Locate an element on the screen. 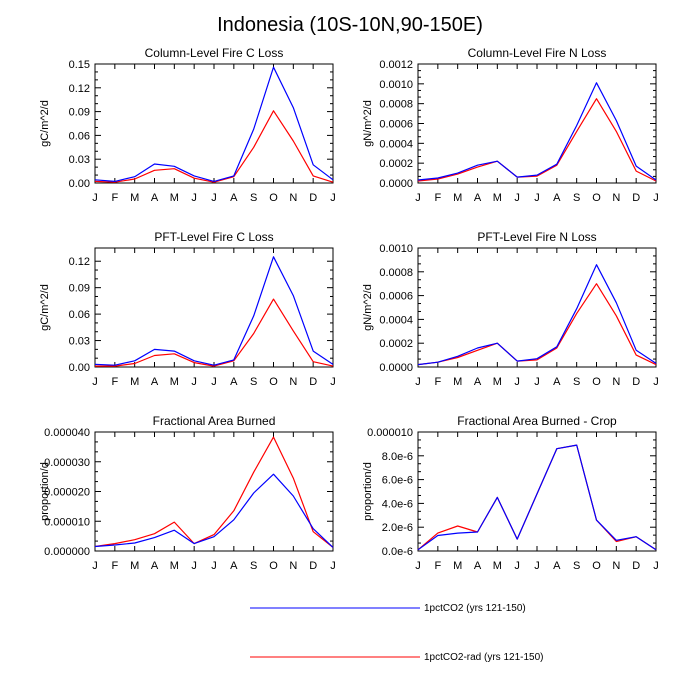 Image resolution: width=700 pixels, height=700 pixels. legend-item-1: 1pctCO2 (yrs 121-150) is located at coordinates (388, 608).